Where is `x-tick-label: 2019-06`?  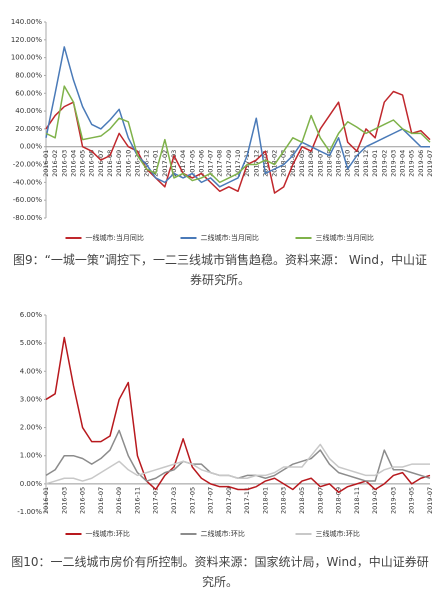 x-tick-label: 2019-06 is located at coordinates (421, 163).